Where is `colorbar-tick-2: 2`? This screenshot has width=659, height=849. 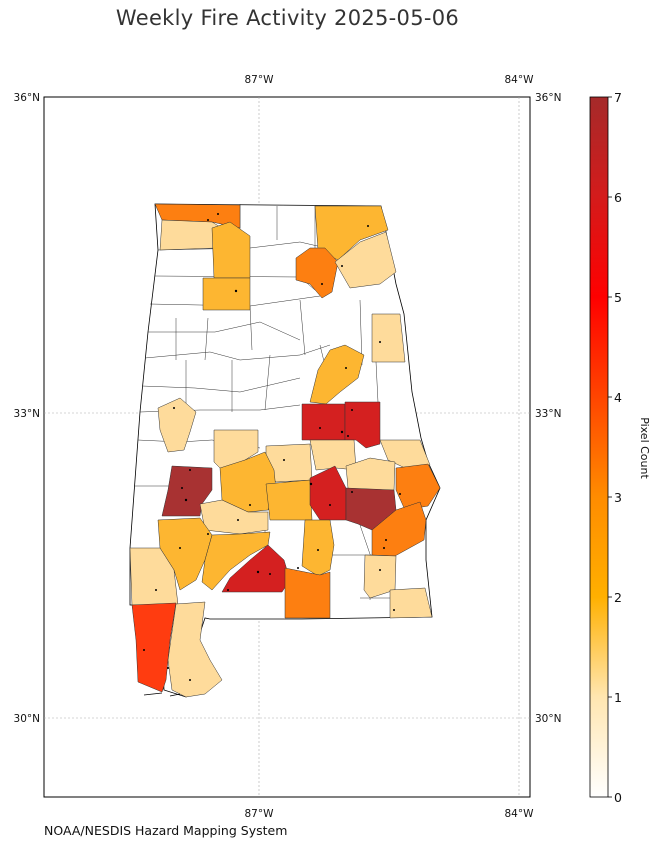 colorbar-tick-2: 2 is located at coordinates (618, 597).